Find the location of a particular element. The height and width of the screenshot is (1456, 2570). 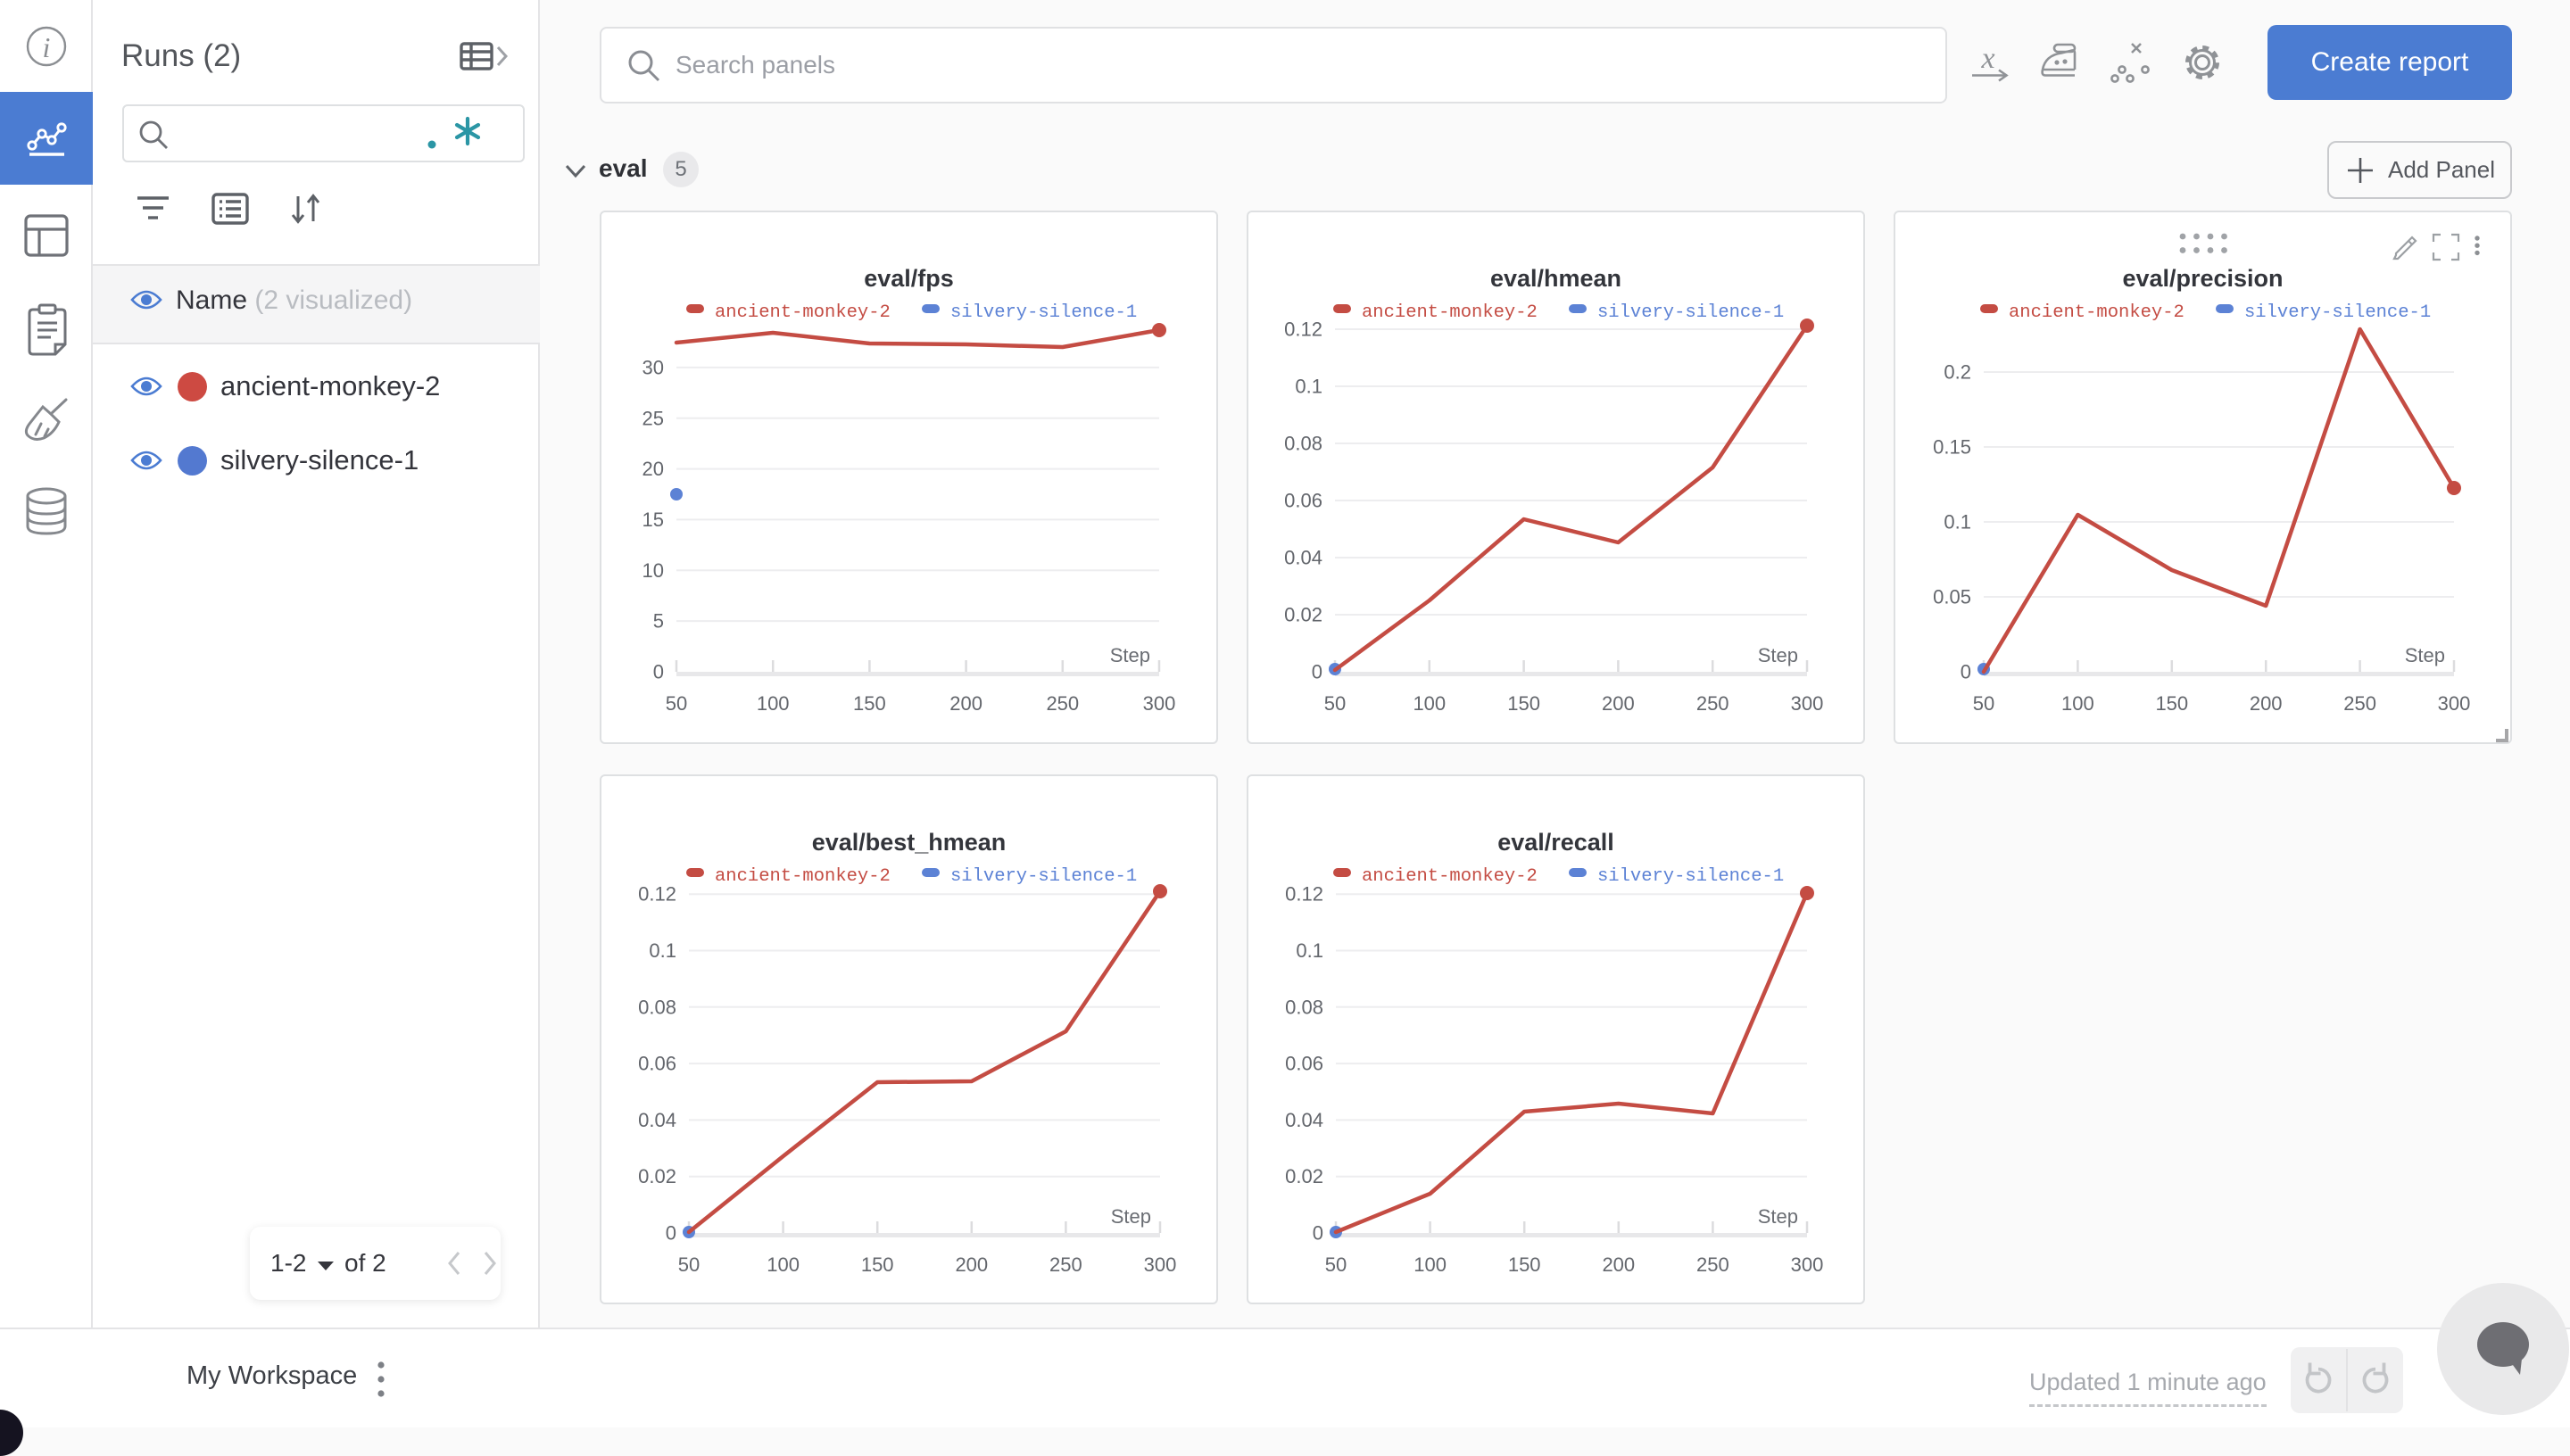

svg-text: eval/best_hmean is located at coordinates (909, 843).